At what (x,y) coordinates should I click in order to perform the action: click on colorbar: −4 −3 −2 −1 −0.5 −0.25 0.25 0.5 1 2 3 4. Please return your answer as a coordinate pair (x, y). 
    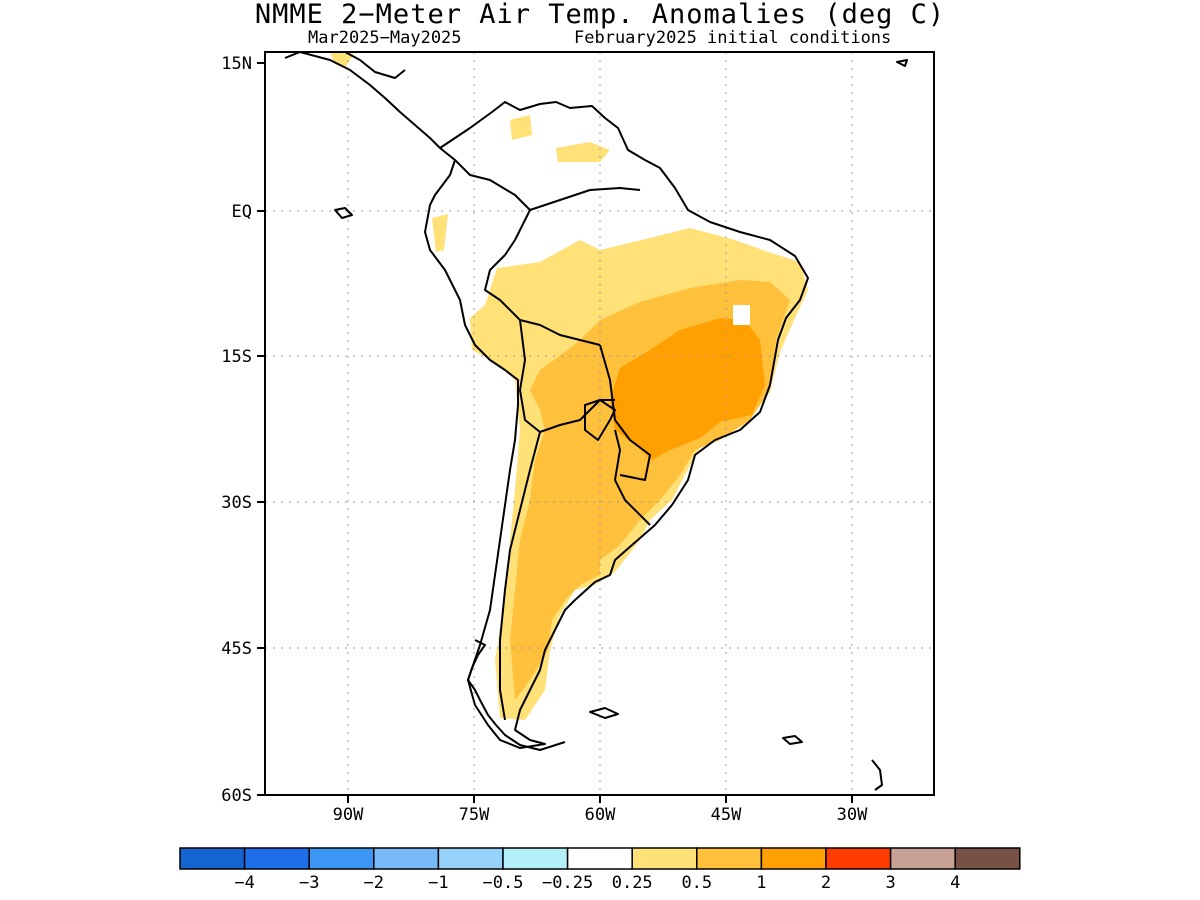
    Looking at the image, I should click on (600, 870).